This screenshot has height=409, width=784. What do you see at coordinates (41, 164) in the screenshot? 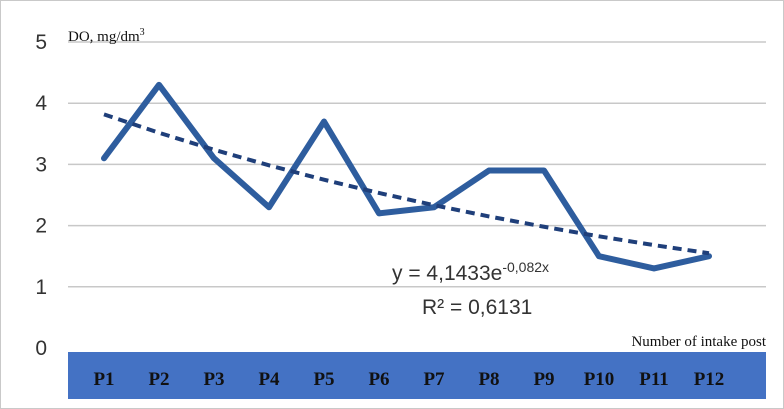
I see `y-tick-label: 3` at bounding box center [41, 164].